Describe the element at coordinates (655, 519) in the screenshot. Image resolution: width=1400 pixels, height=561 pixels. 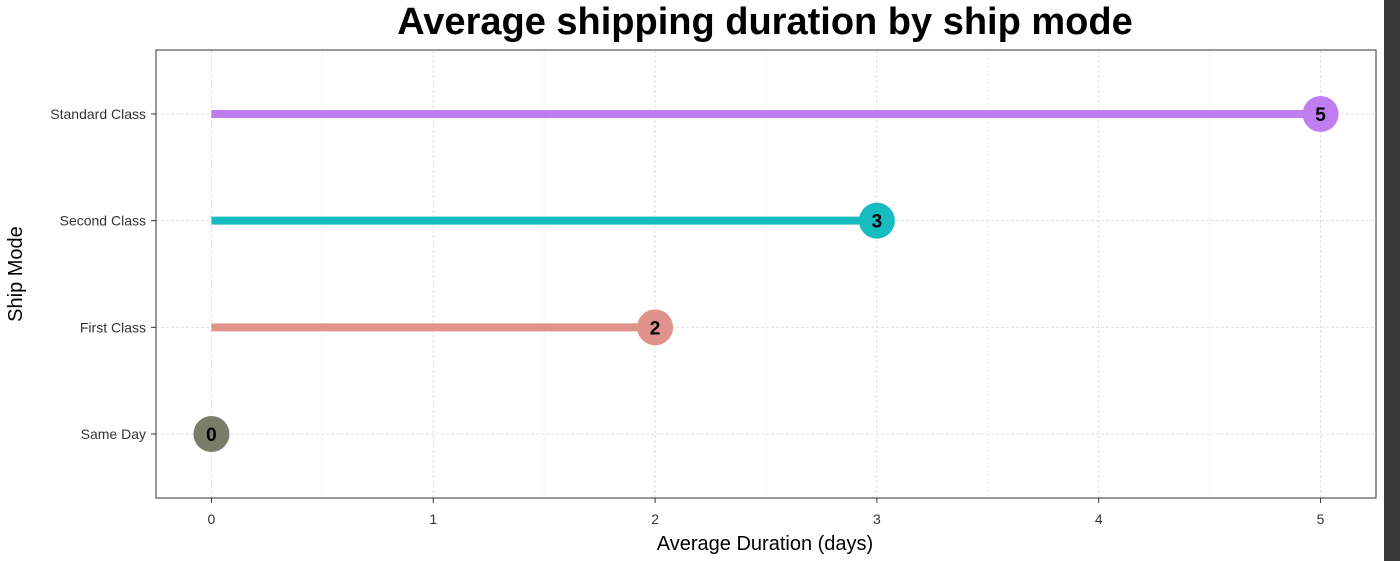
I see `x-tick-label: 2` at that location.